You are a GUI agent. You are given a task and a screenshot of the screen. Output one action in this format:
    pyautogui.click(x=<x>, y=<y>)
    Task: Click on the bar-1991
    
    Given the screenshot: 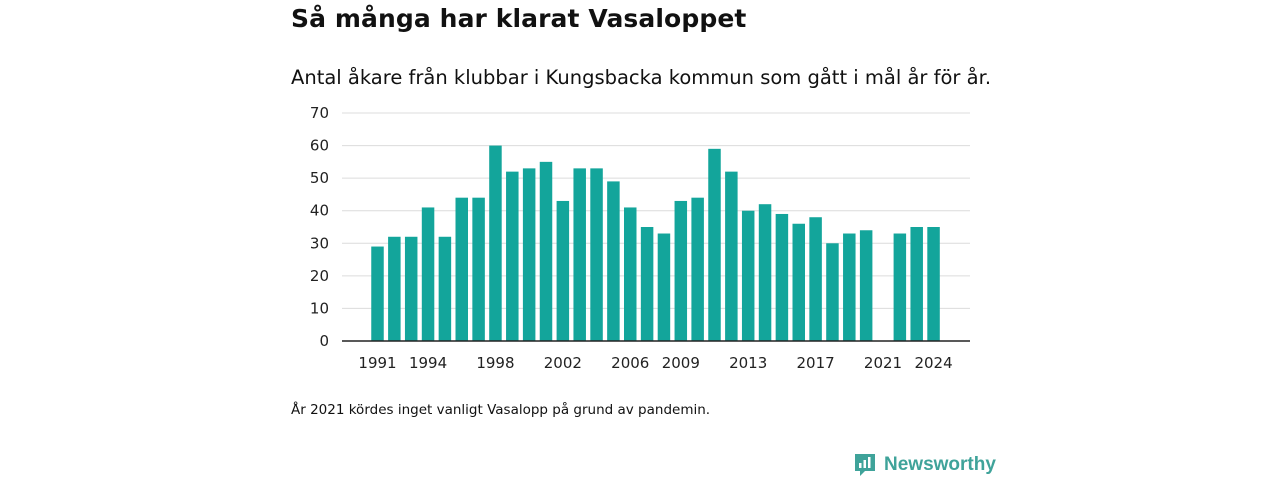 What is the action you would take?
    pyautogui.click(x=377, y=293)
    